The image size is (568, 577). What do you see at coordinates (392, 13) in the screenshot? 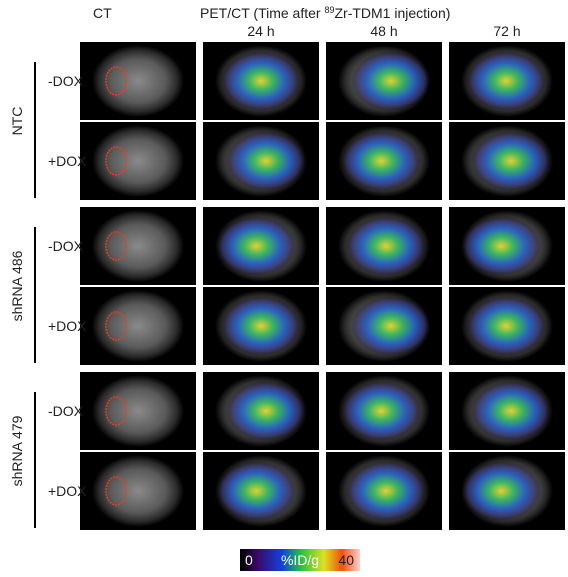
I see `pet-suffix: Zr-TDM1 injection)` at bounding box center [392, 13].